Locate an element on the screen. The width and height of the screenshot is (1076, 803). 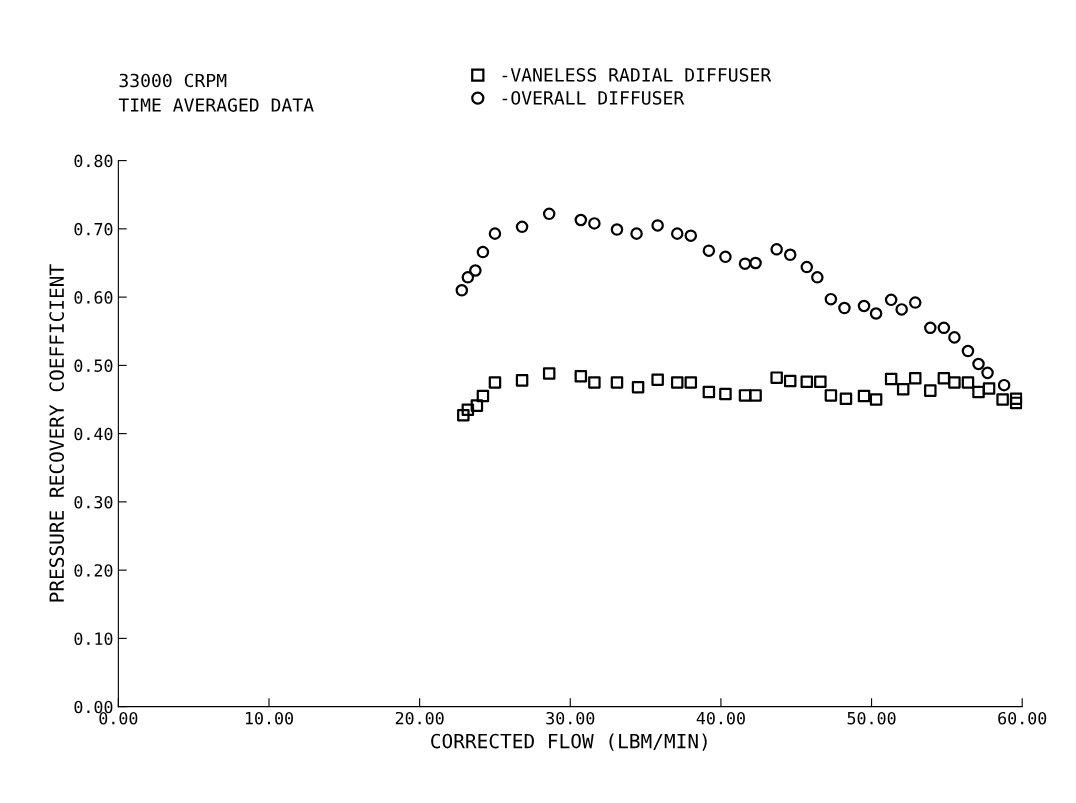
y-tick-label: 0.70 is located at coordinates (93, 229).